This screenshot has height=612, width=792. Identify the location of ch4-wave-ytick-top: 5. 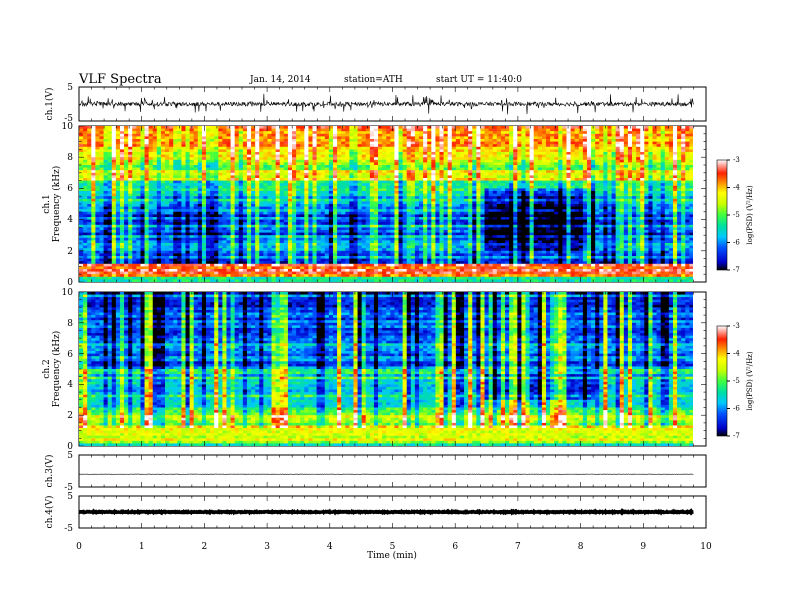
(70, 497).